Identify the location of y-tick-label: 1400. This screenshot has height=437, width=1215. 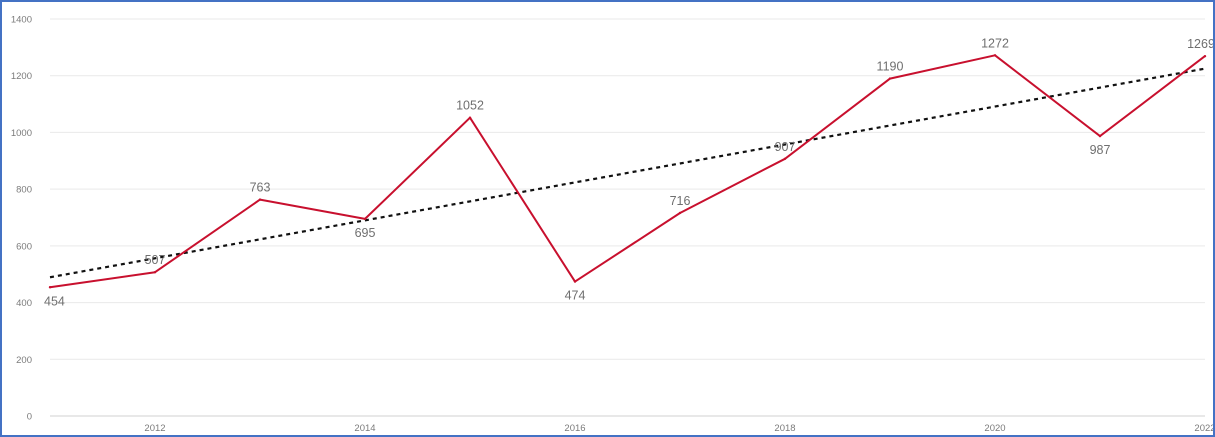
(21, 20).